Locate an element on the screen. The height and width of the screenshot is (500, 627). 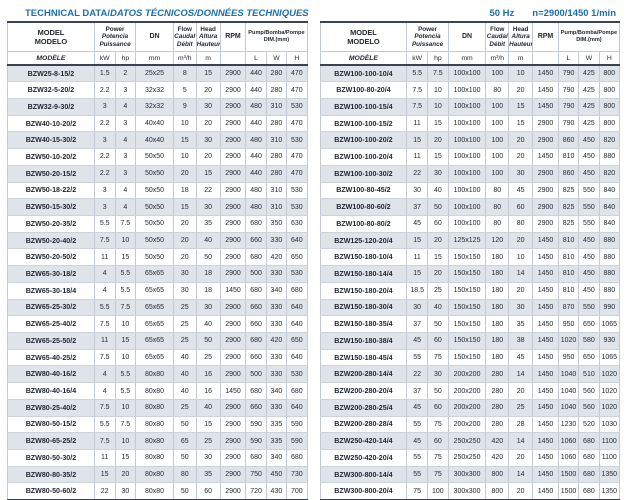
table-row: BZW65-25-40/2 7.5 10 65x65 25 40 2900 660 330 640 is located at coordinates (157, 324).